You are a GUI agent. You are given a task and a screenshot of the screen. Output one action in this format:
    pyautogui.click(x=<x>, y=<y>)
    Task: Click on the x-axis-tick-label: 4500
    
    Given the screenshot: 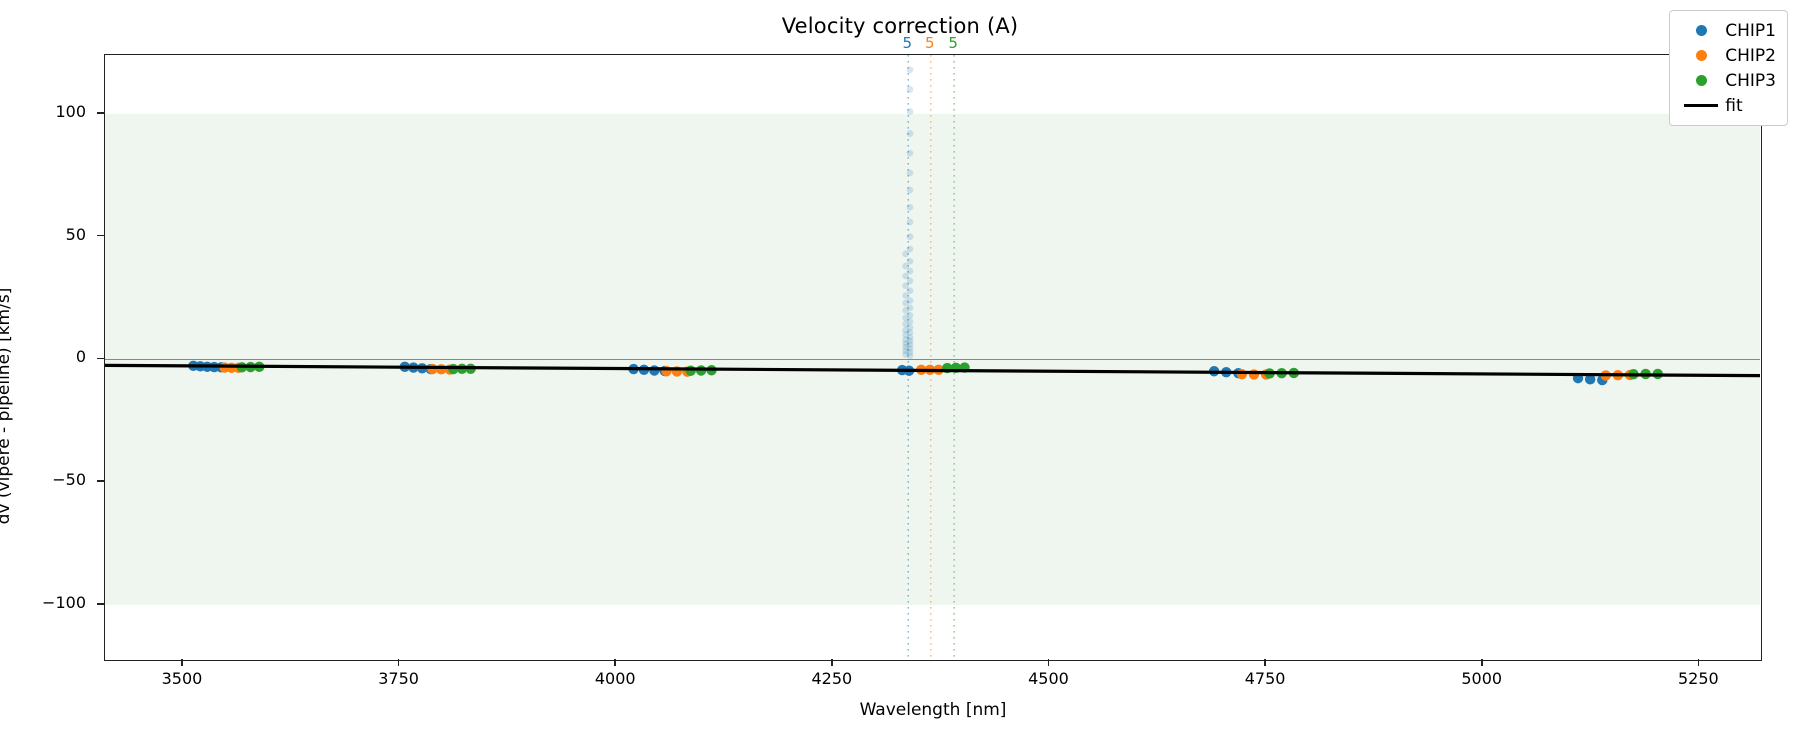 What is the action you would take?
    pyautogui.click(x=1048, y=678)
    